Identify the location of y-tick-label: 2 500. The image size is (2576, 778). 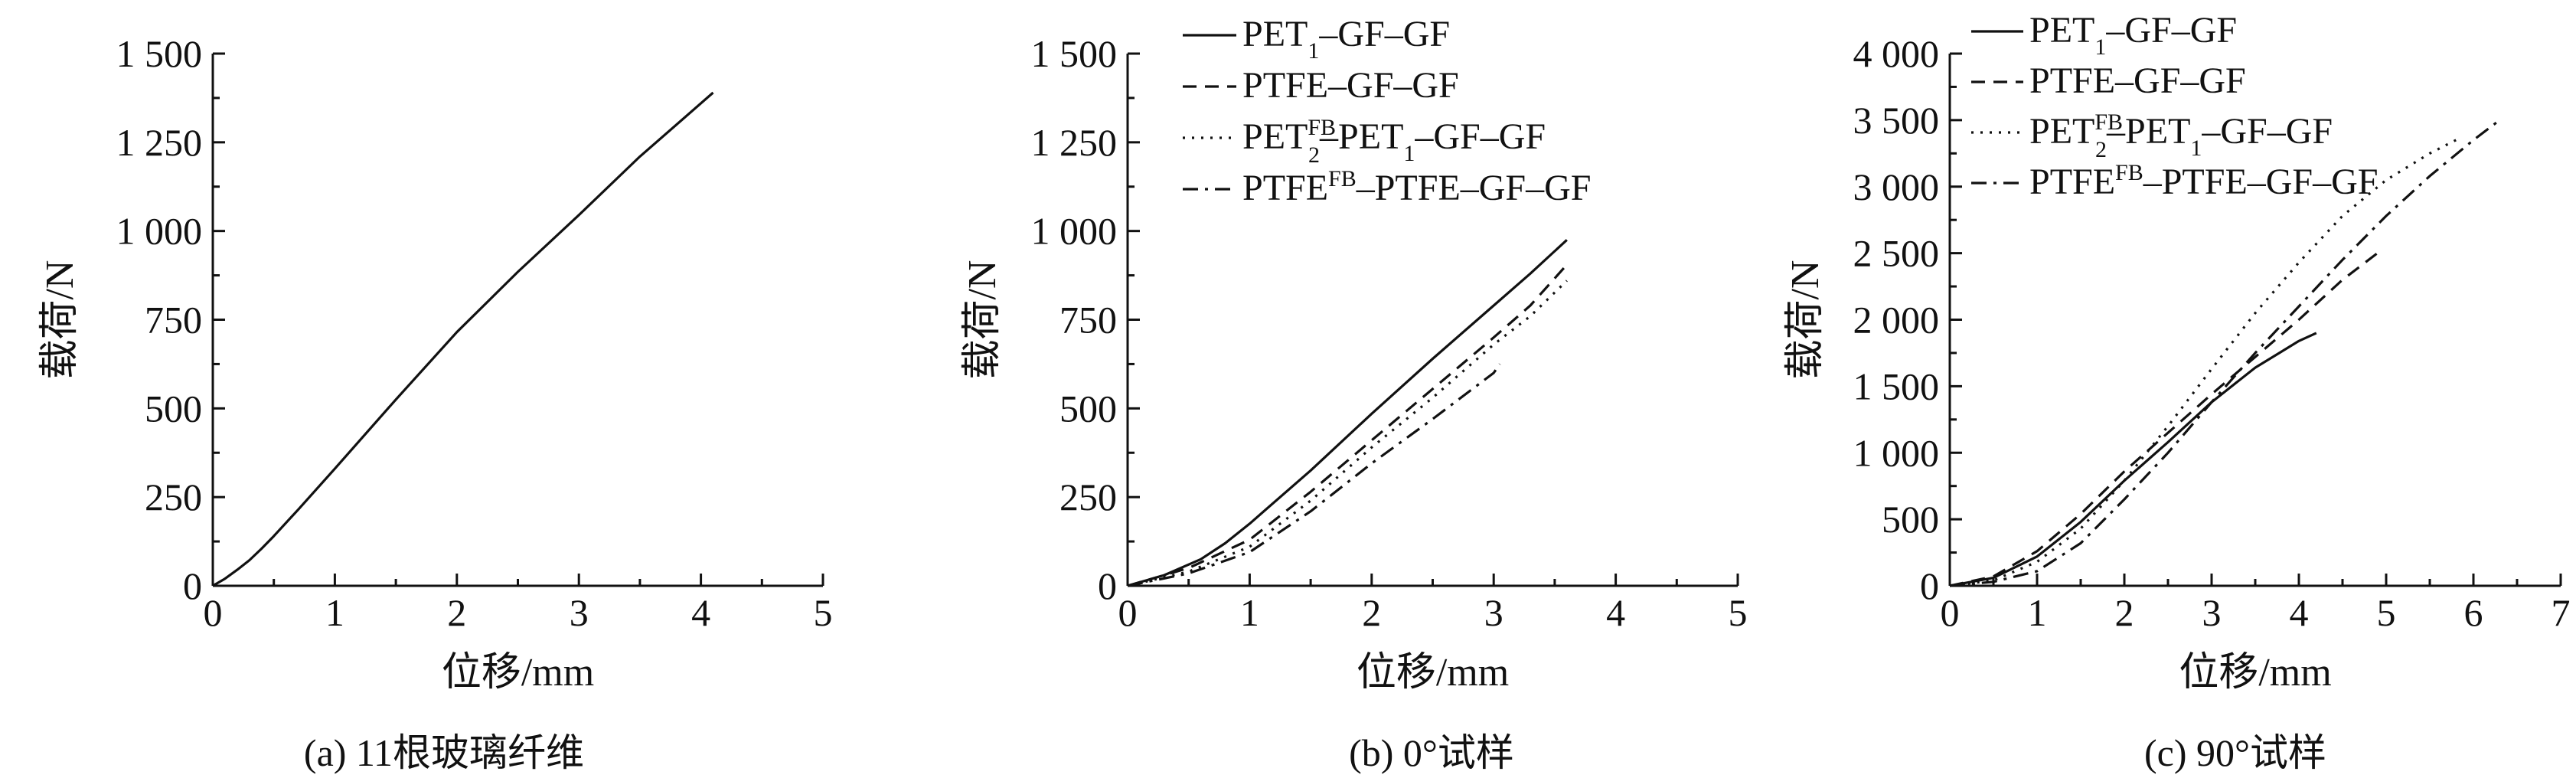
(1896, 253).